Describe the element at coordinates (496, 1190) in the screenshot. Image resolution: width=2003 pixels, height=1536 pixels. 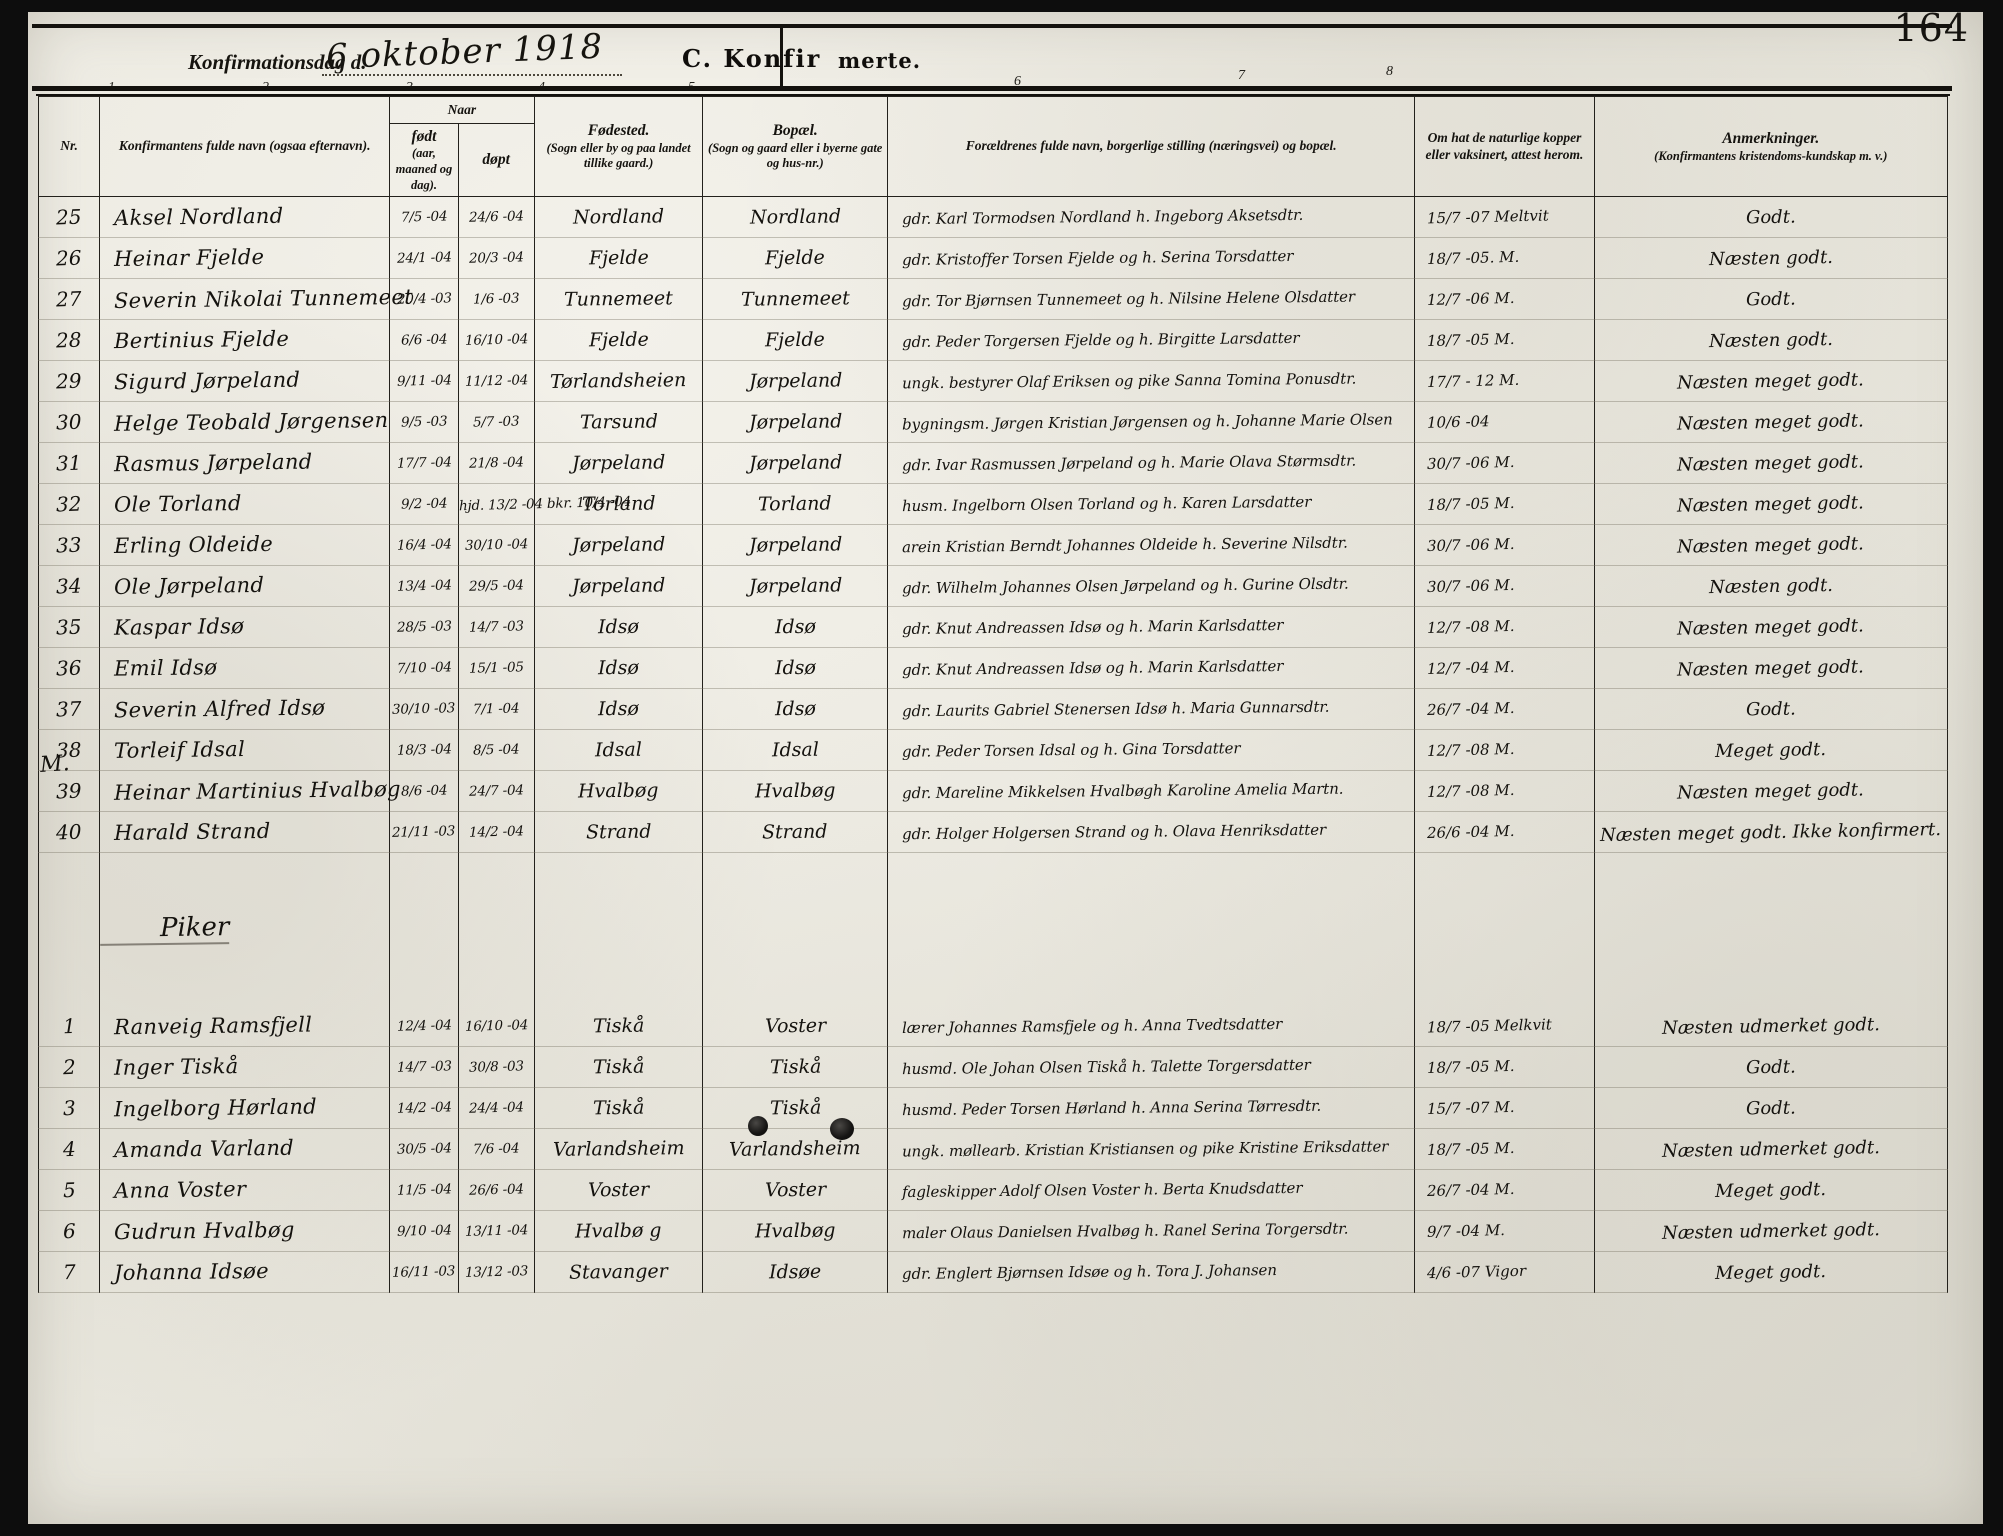
I see `cell-dopt-value: 26/6 -04` at that location.